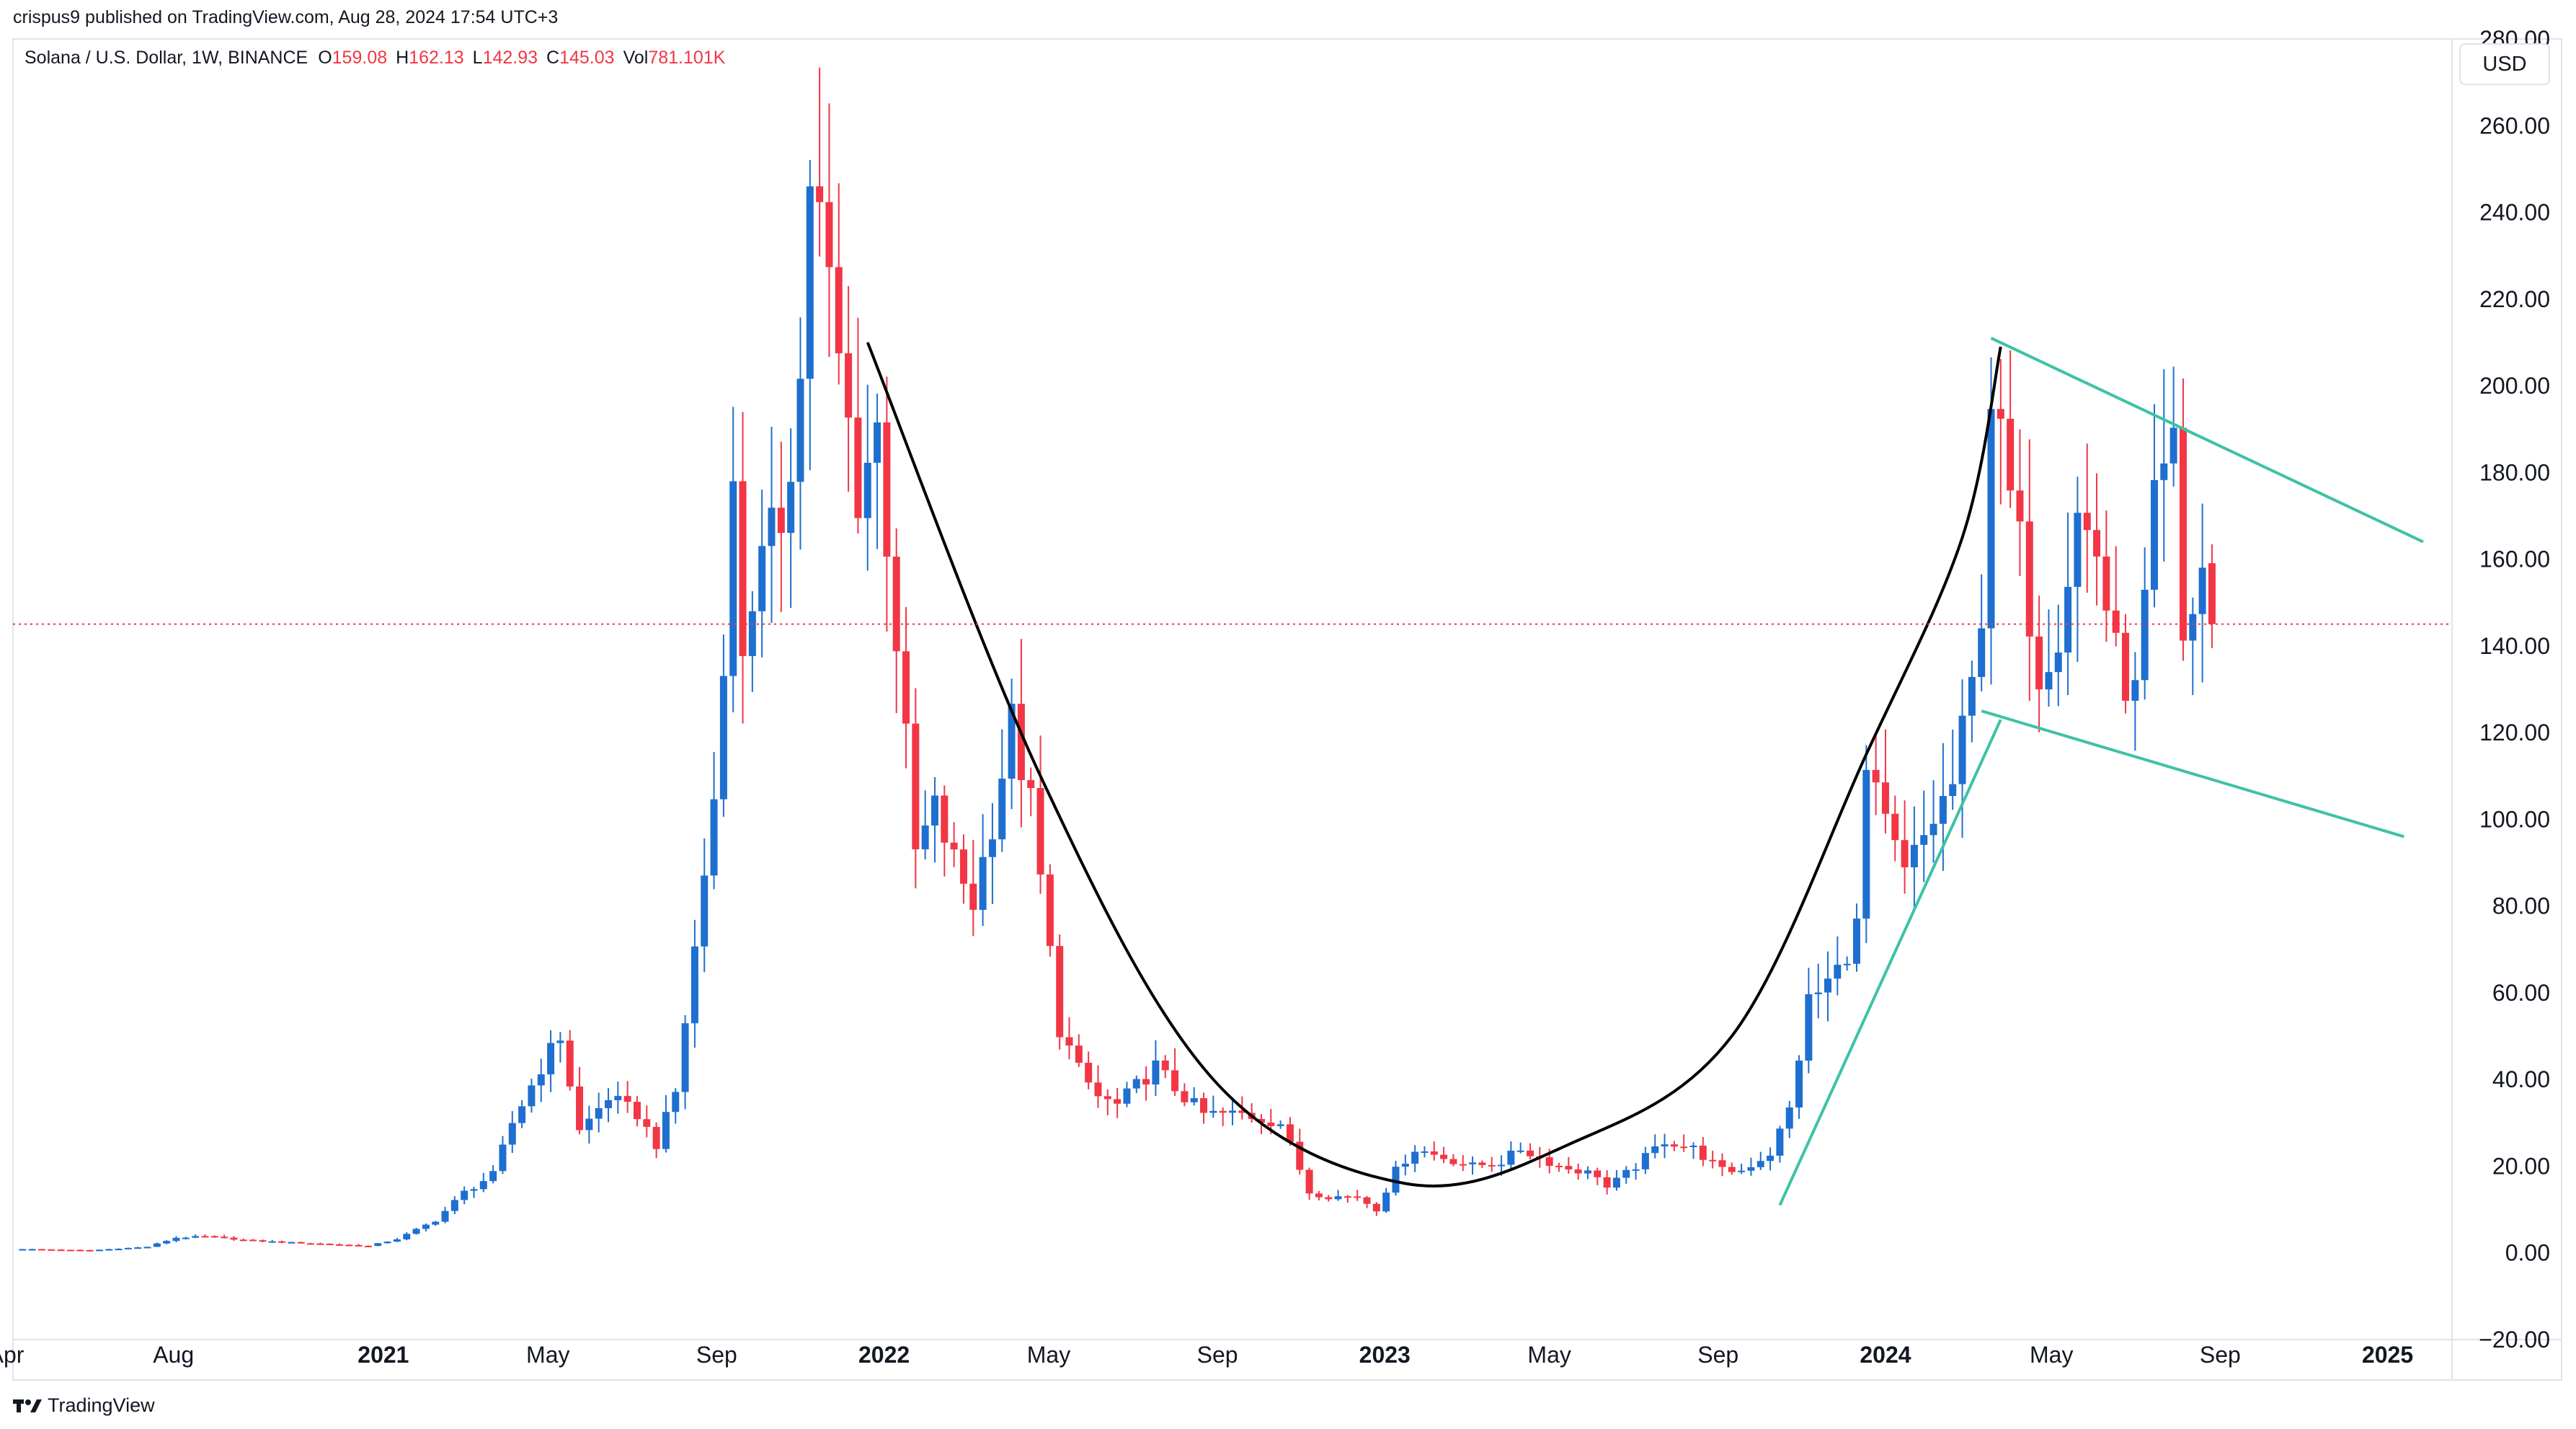 This screenshot has width=2576, height=1429. I want to click on high-label: H, so click(402, 58).